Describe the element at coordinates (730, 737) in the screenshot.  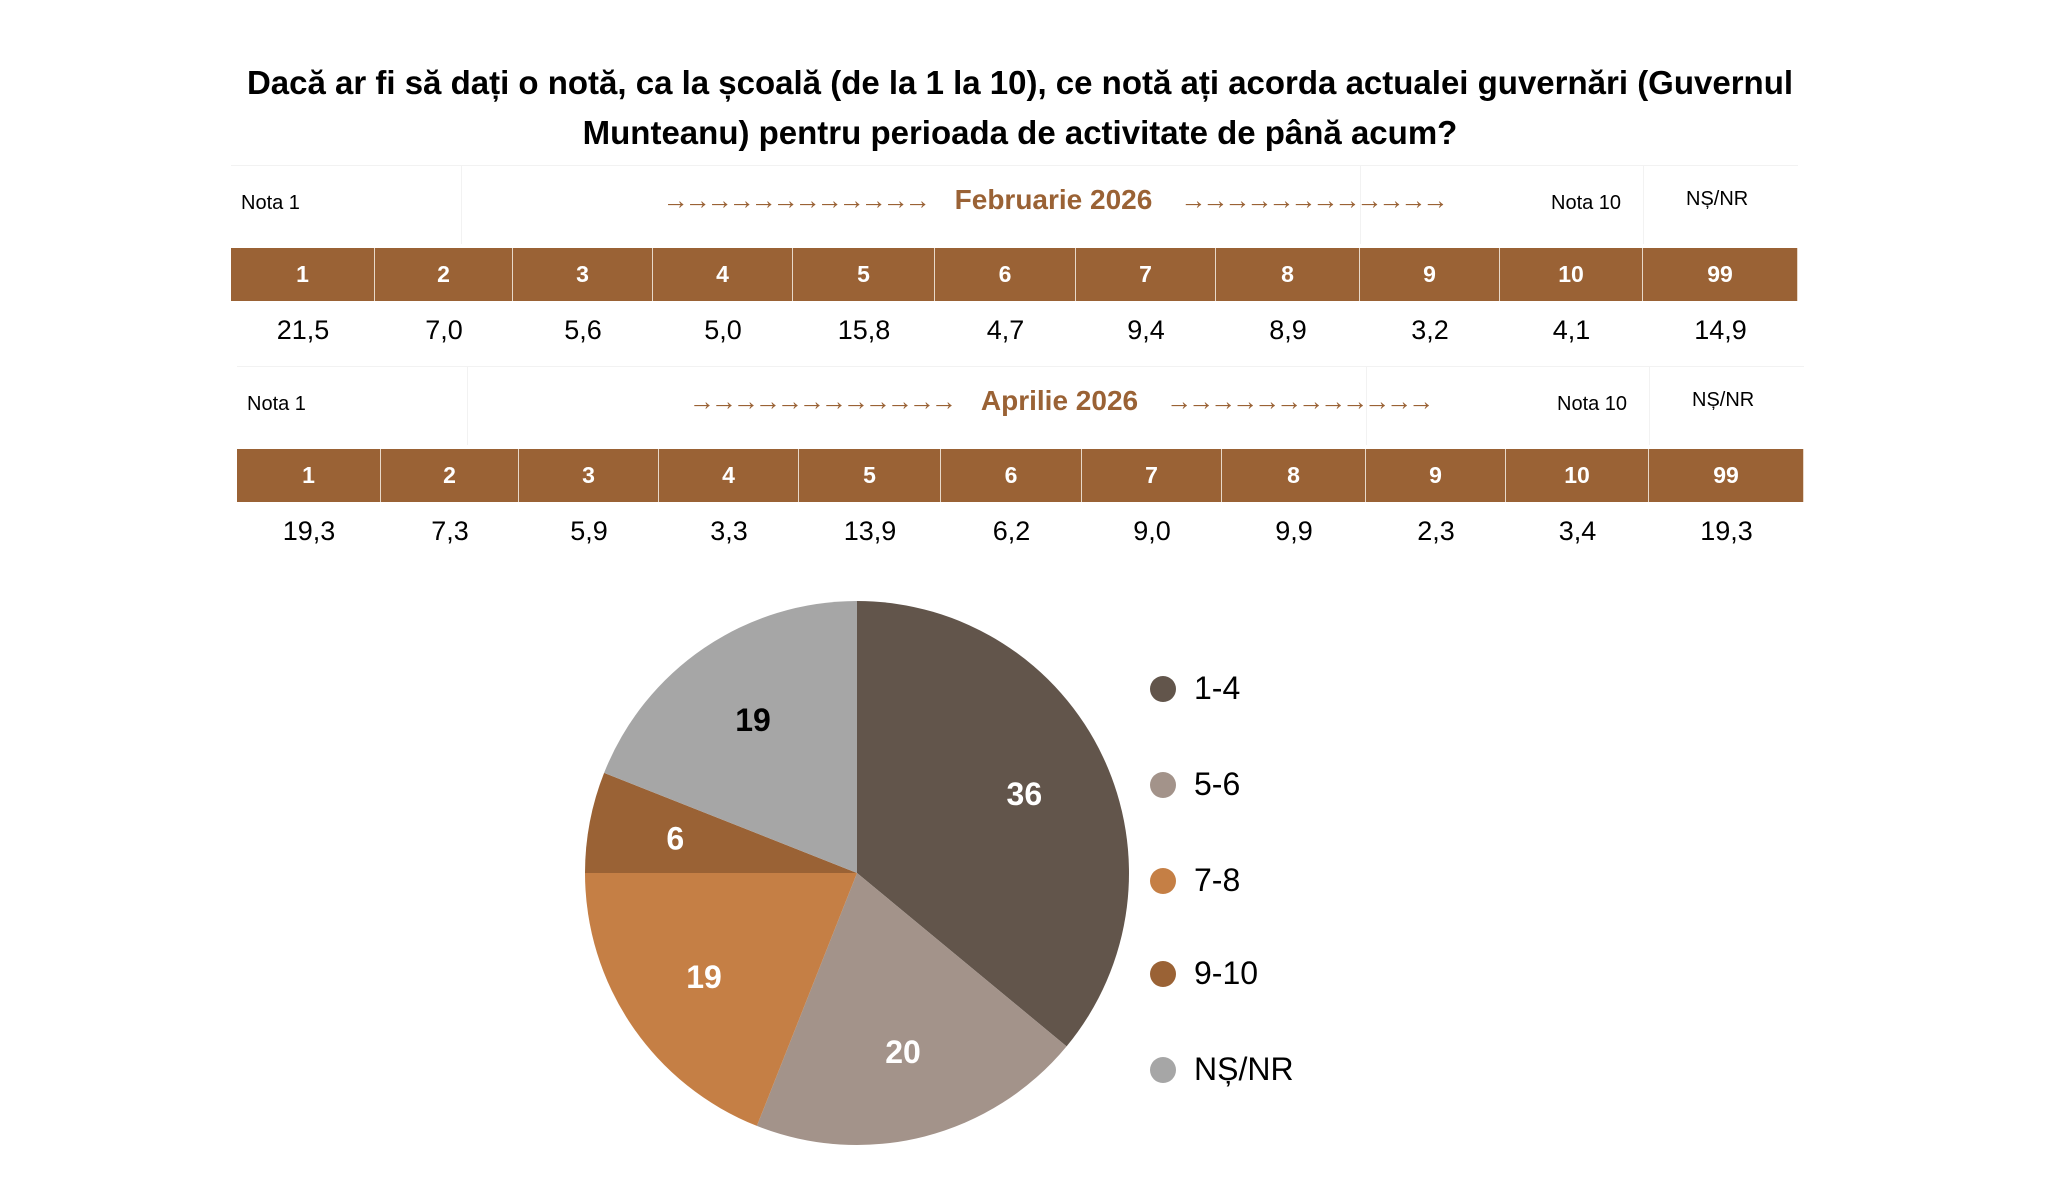
I see `pie-slice-NȘ/NR` at that location.